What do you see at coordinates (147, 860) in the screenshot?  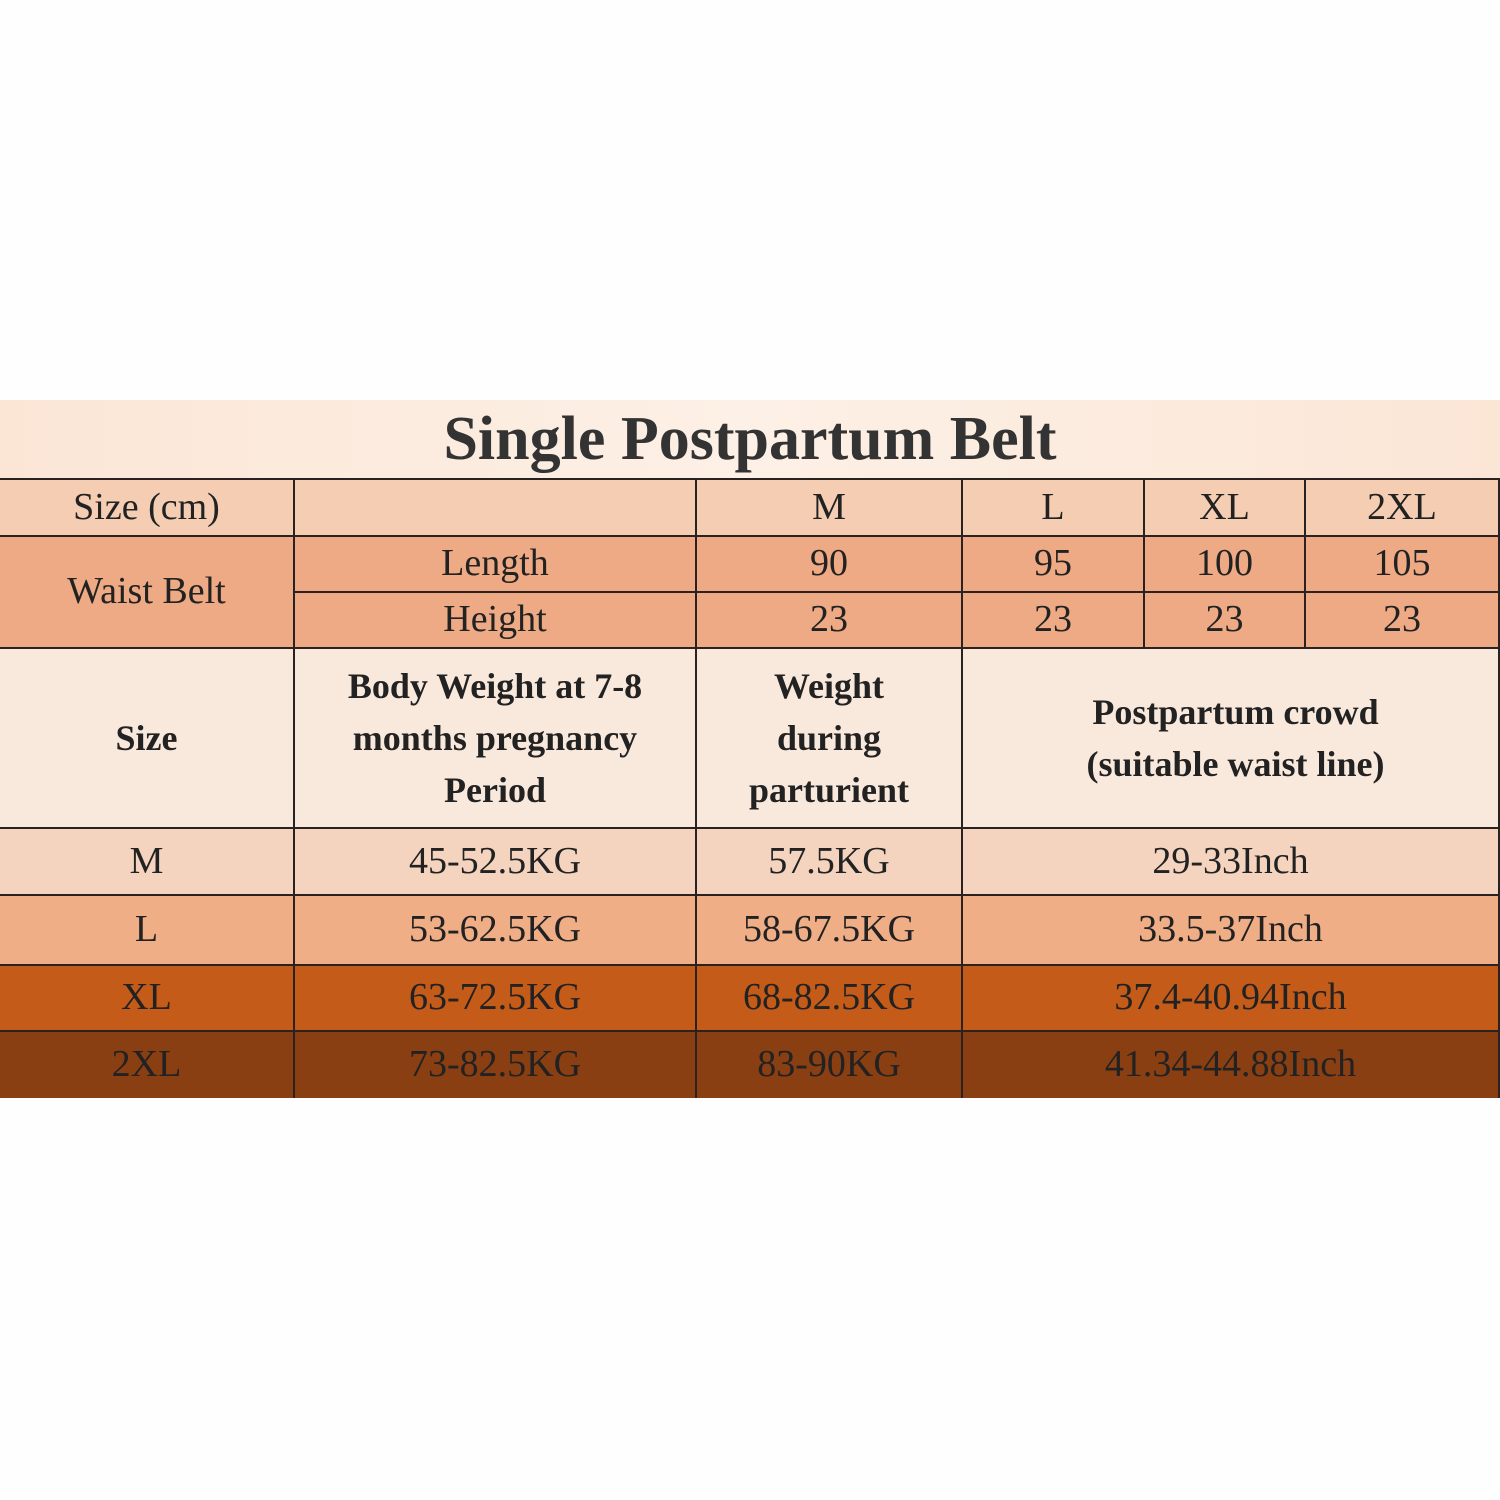 I see `row-m-size: M` at bounding box center [147, 860].